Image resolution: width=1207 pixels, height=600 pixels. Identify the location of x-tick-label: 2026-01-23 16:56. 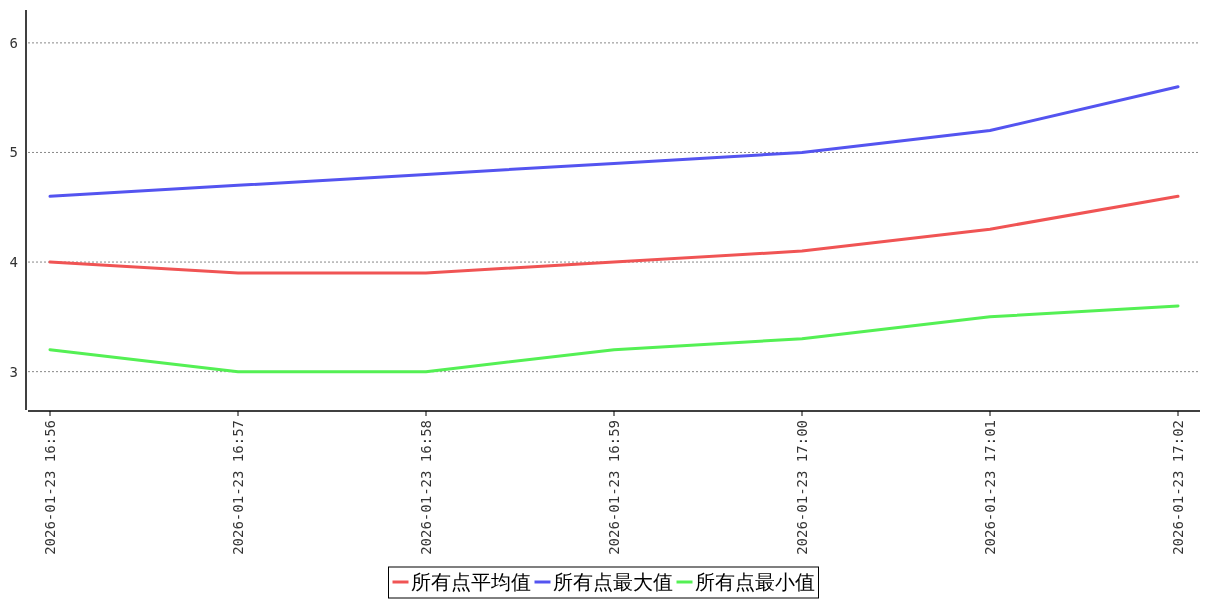
(50, 487).